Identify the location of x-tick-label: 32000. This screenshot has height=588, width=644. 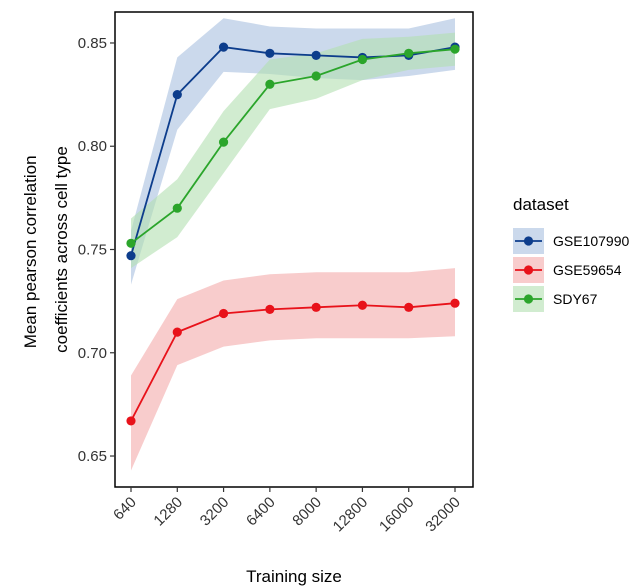
(443, 515).